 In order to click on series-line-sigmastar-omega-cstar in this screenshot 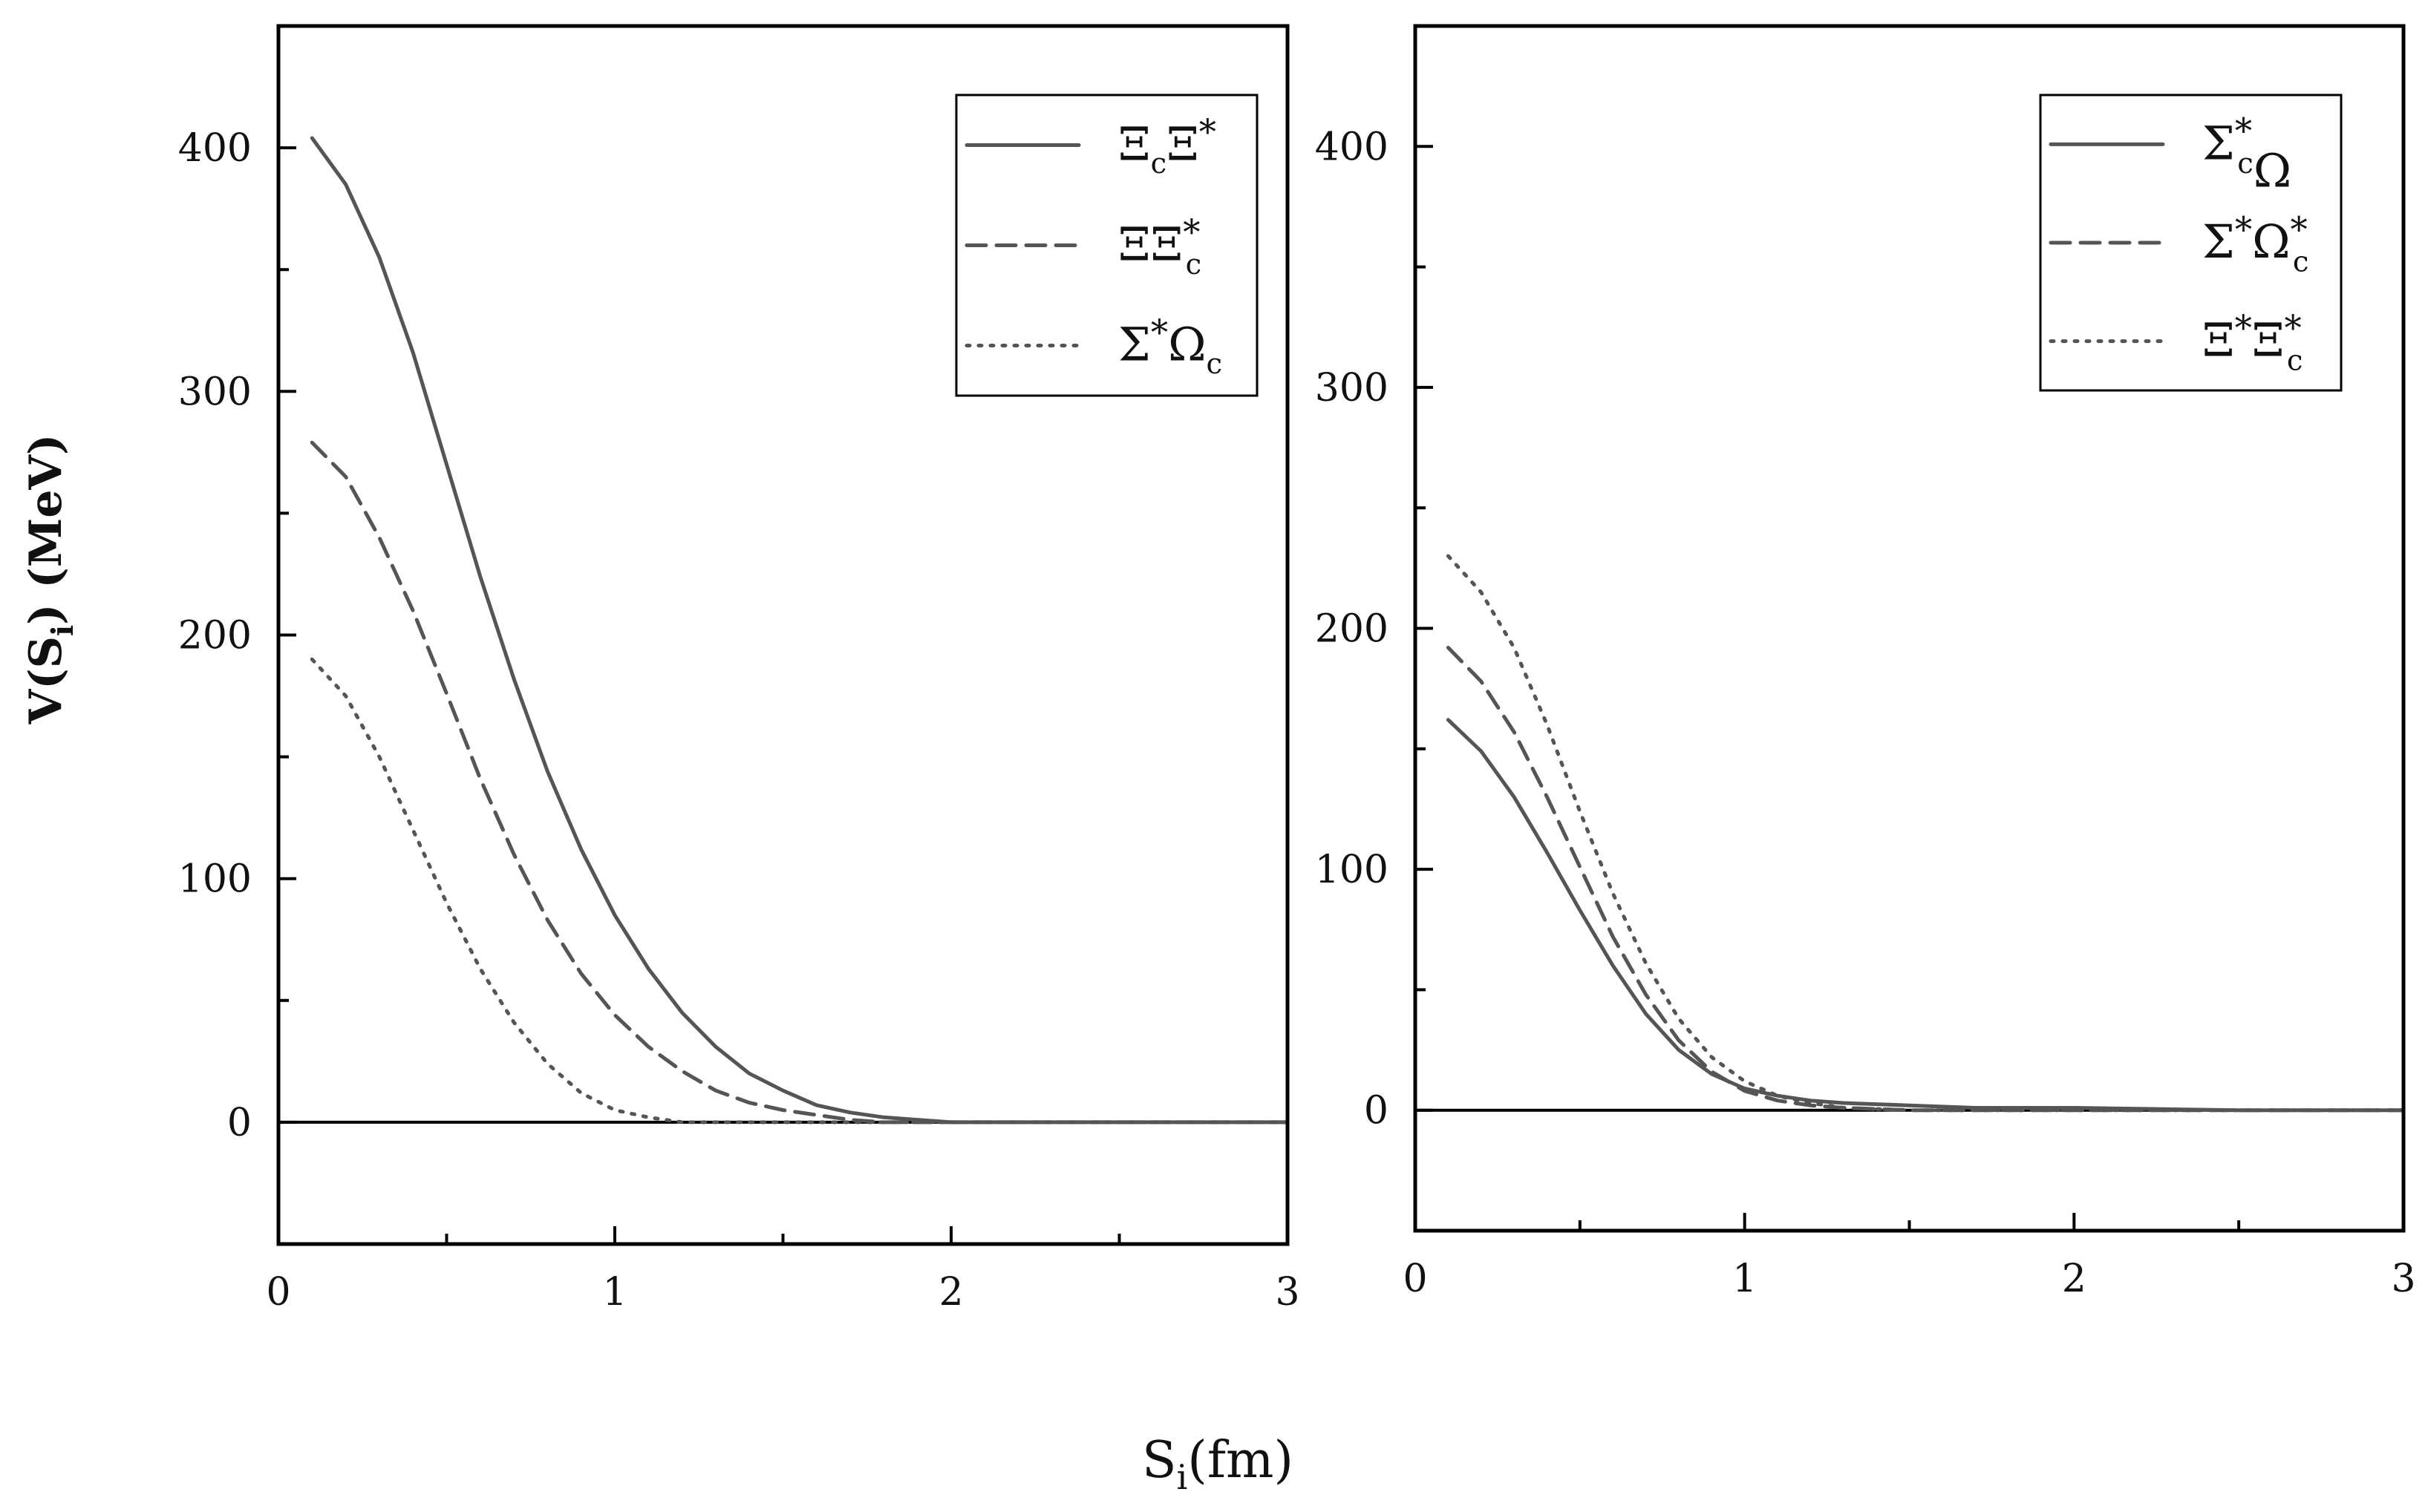, I will do `click(1926, 880)`.